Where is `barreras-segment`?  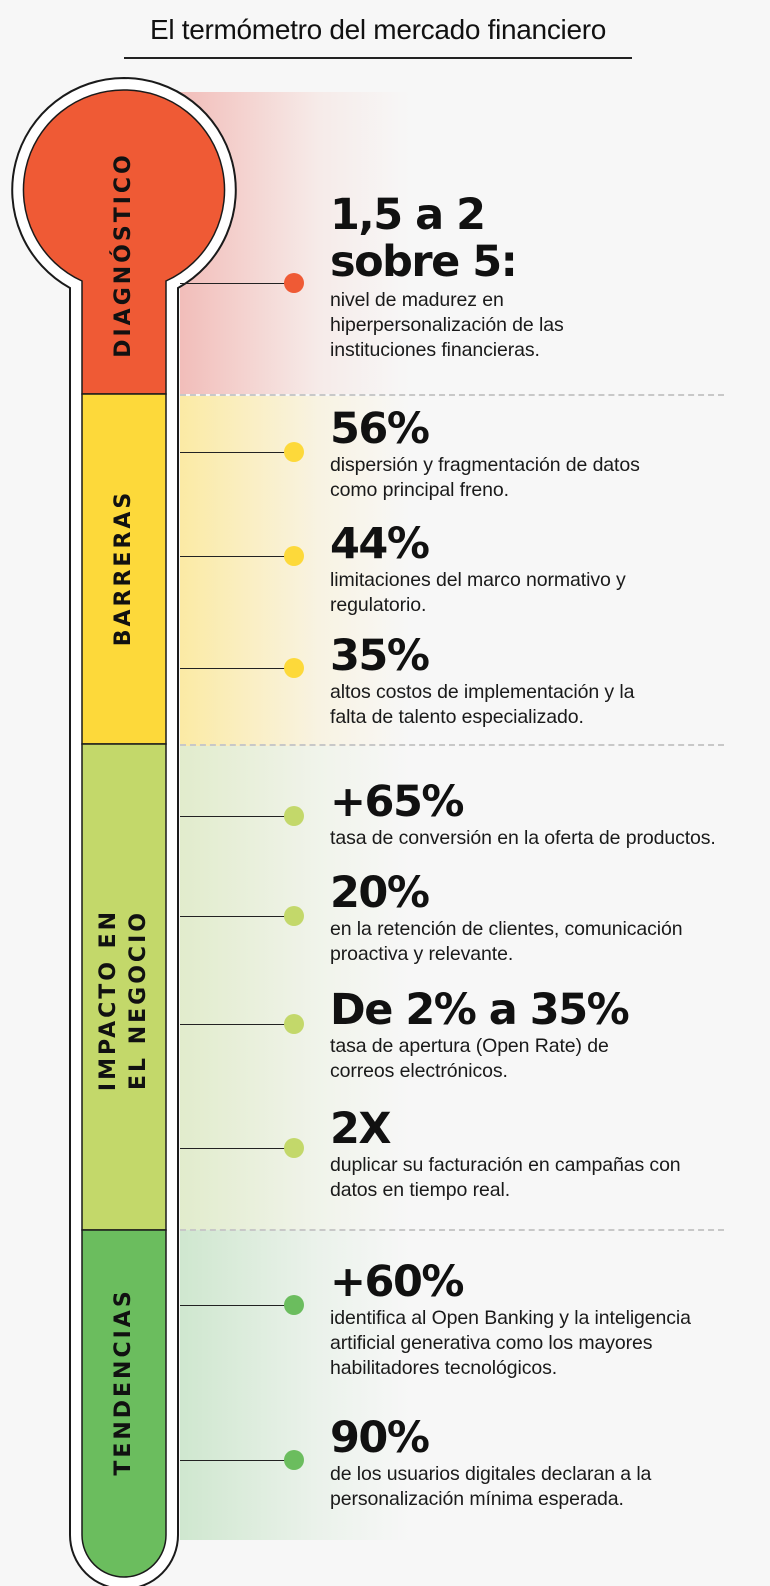 barreras-segment is located at coordinates (124, 569).